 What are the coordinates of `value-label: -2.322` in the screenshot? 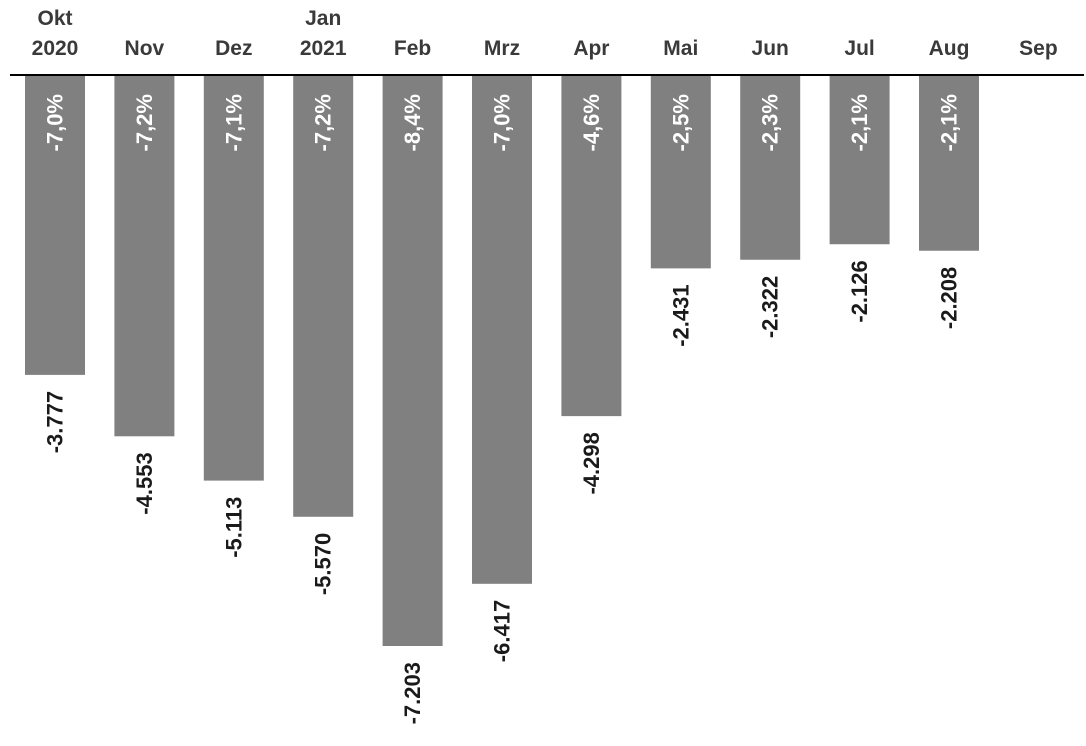 It's located at (770, 307).